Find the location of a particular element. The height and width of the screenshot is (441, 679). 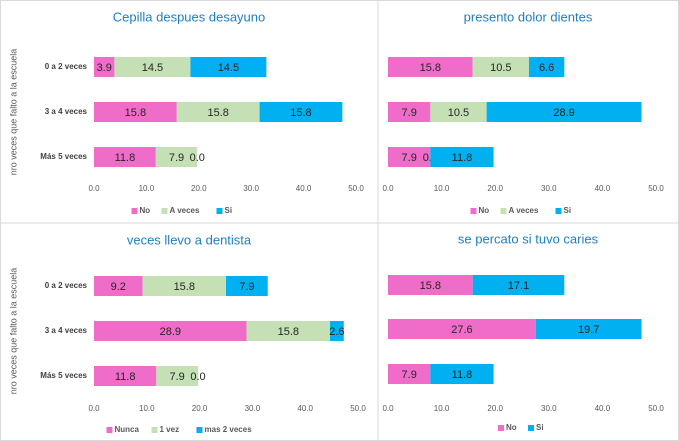

legend-label: Nunca is located at coordinates (127, 429).